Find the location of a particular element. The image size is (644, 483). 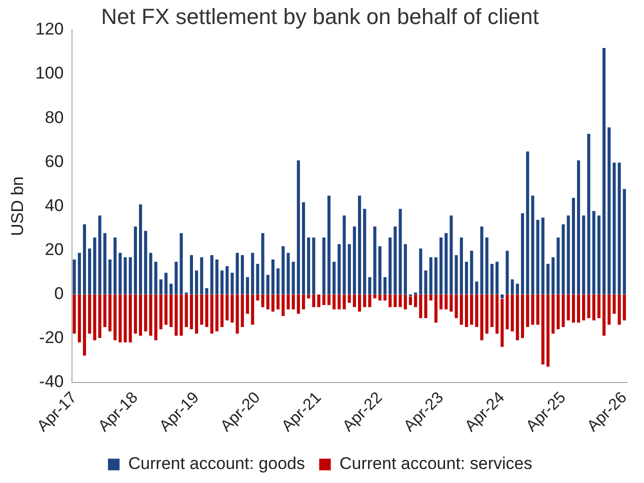

y-axis-title: USD bn is located at coordinates (17, 206).